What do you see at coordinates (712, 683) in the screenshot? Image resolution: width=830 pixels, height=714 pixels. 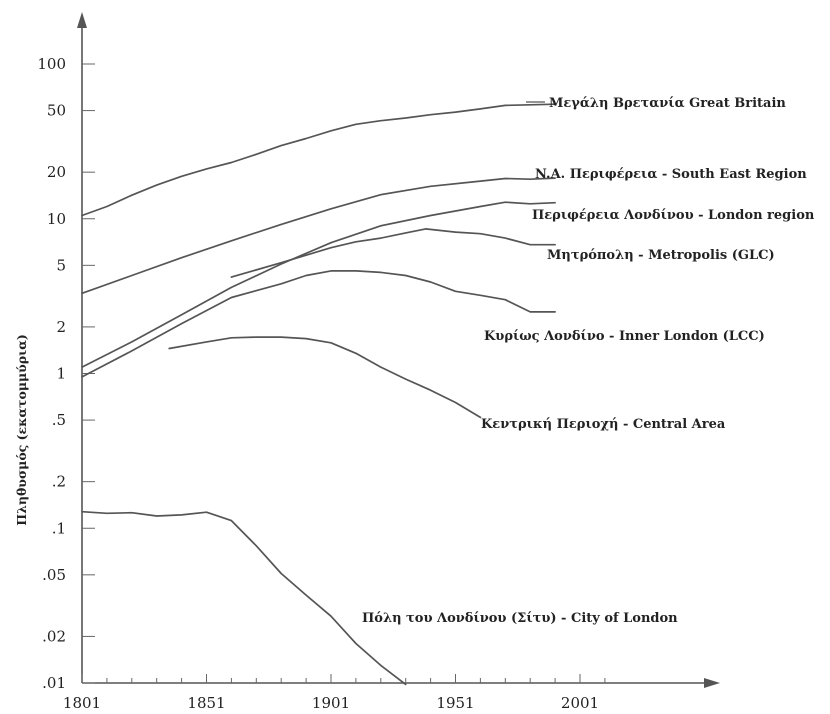 I see `x-axis-arrow` at bounding box center [712, 683].